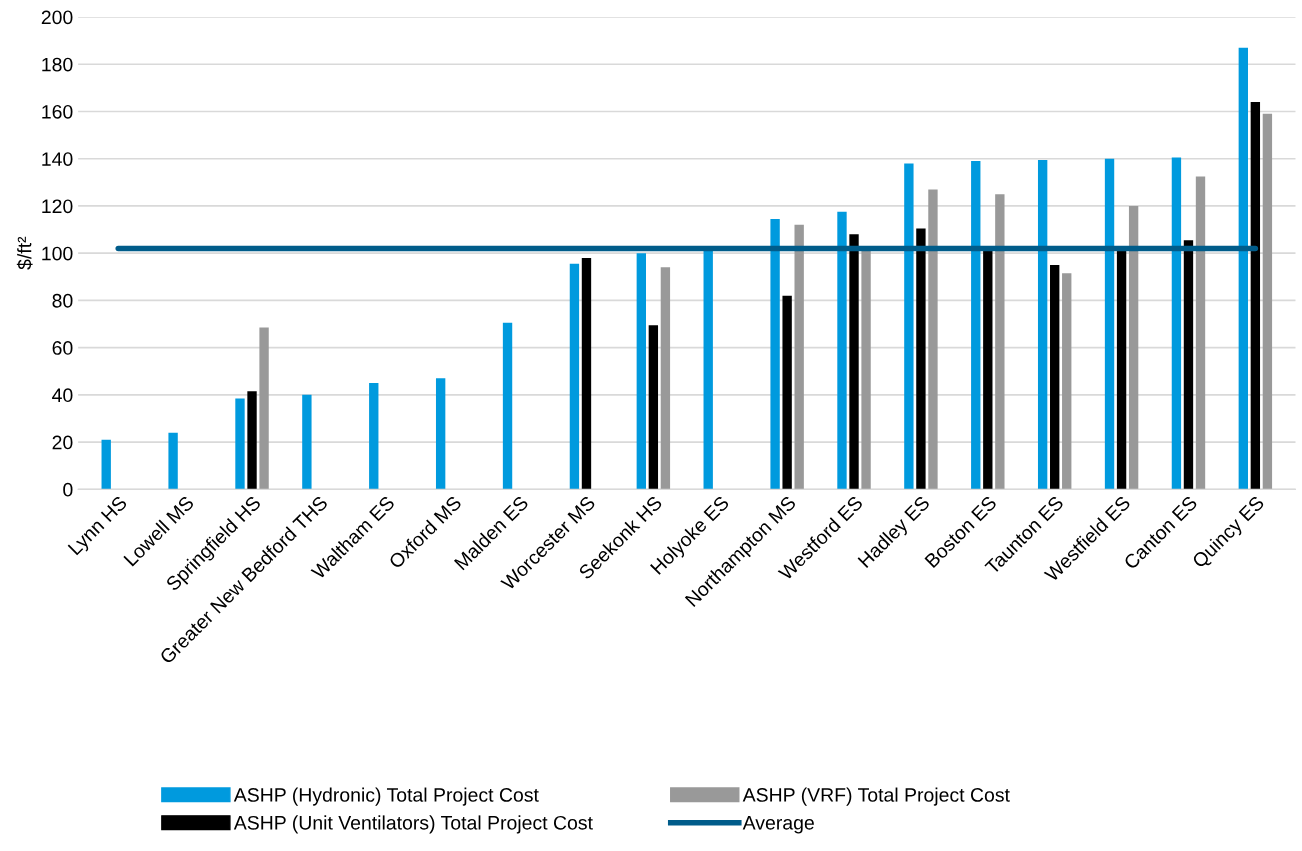  I want to click on y-tick-label: 120, so click(57, 206).